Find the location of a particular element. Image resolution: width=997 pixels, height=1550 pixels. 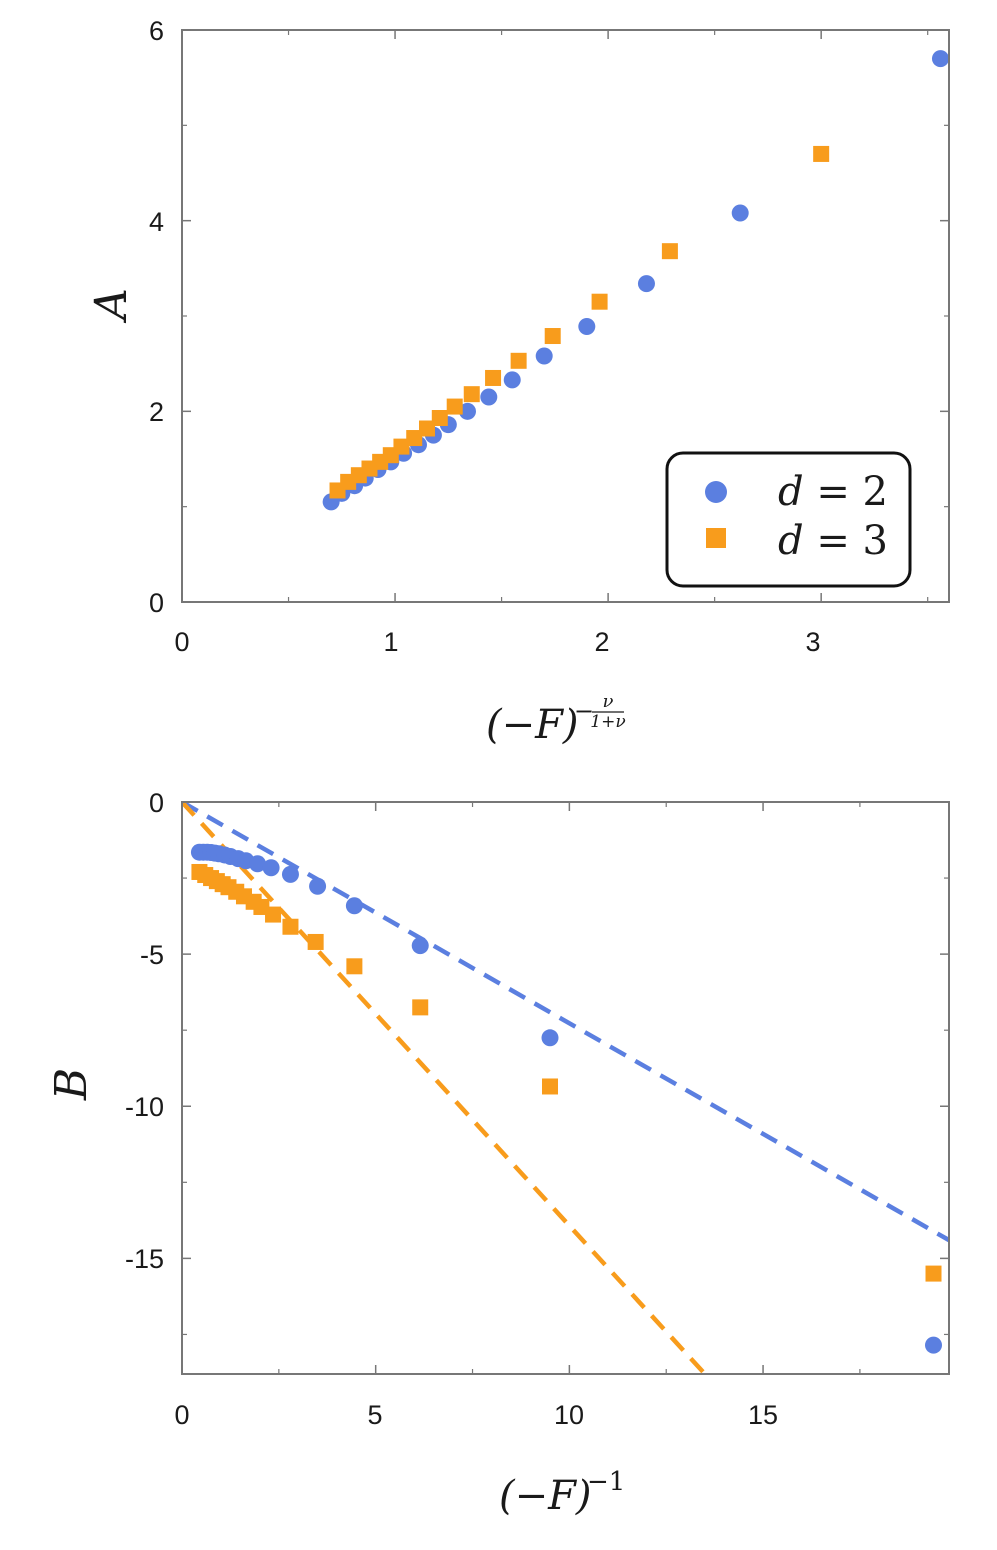

panel-b-ytick-label: -5 is located at coordinates (152, 955).